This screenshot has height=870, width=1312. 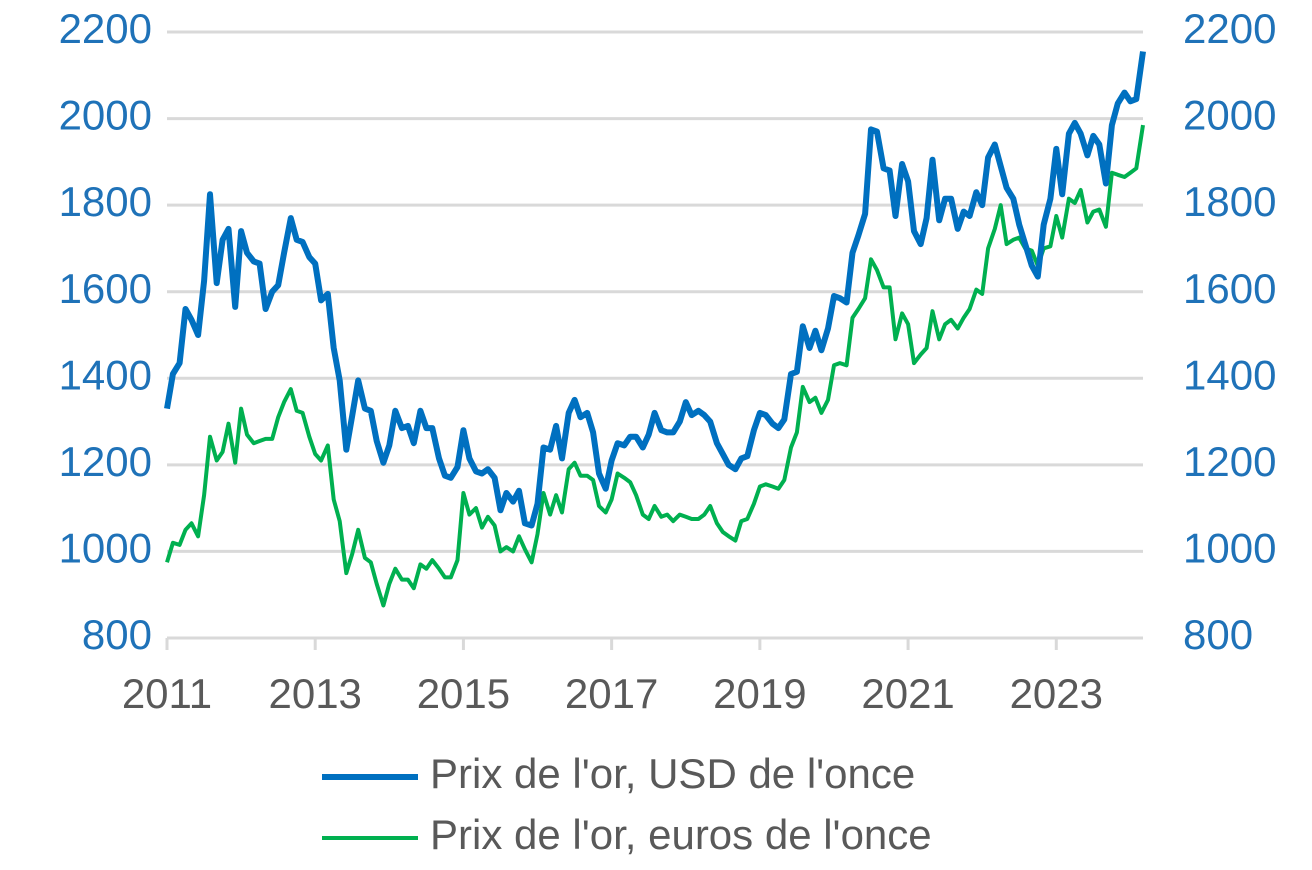 I want to click on y-tick-label: 1600, so click(x=105, y=288).